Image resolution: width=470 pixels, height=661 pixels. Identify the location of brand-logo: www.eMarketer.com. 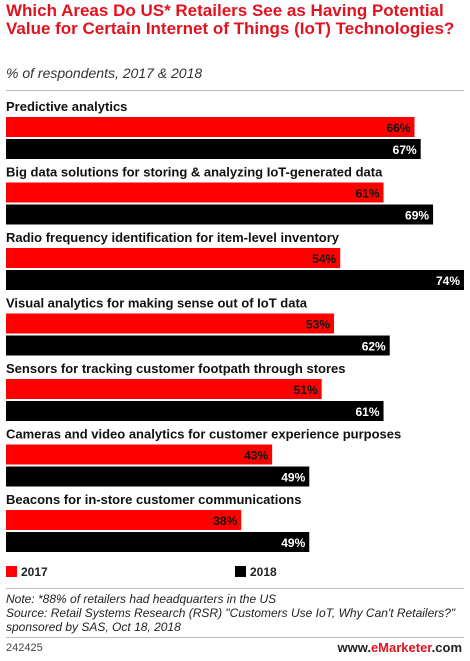
(399, 647).